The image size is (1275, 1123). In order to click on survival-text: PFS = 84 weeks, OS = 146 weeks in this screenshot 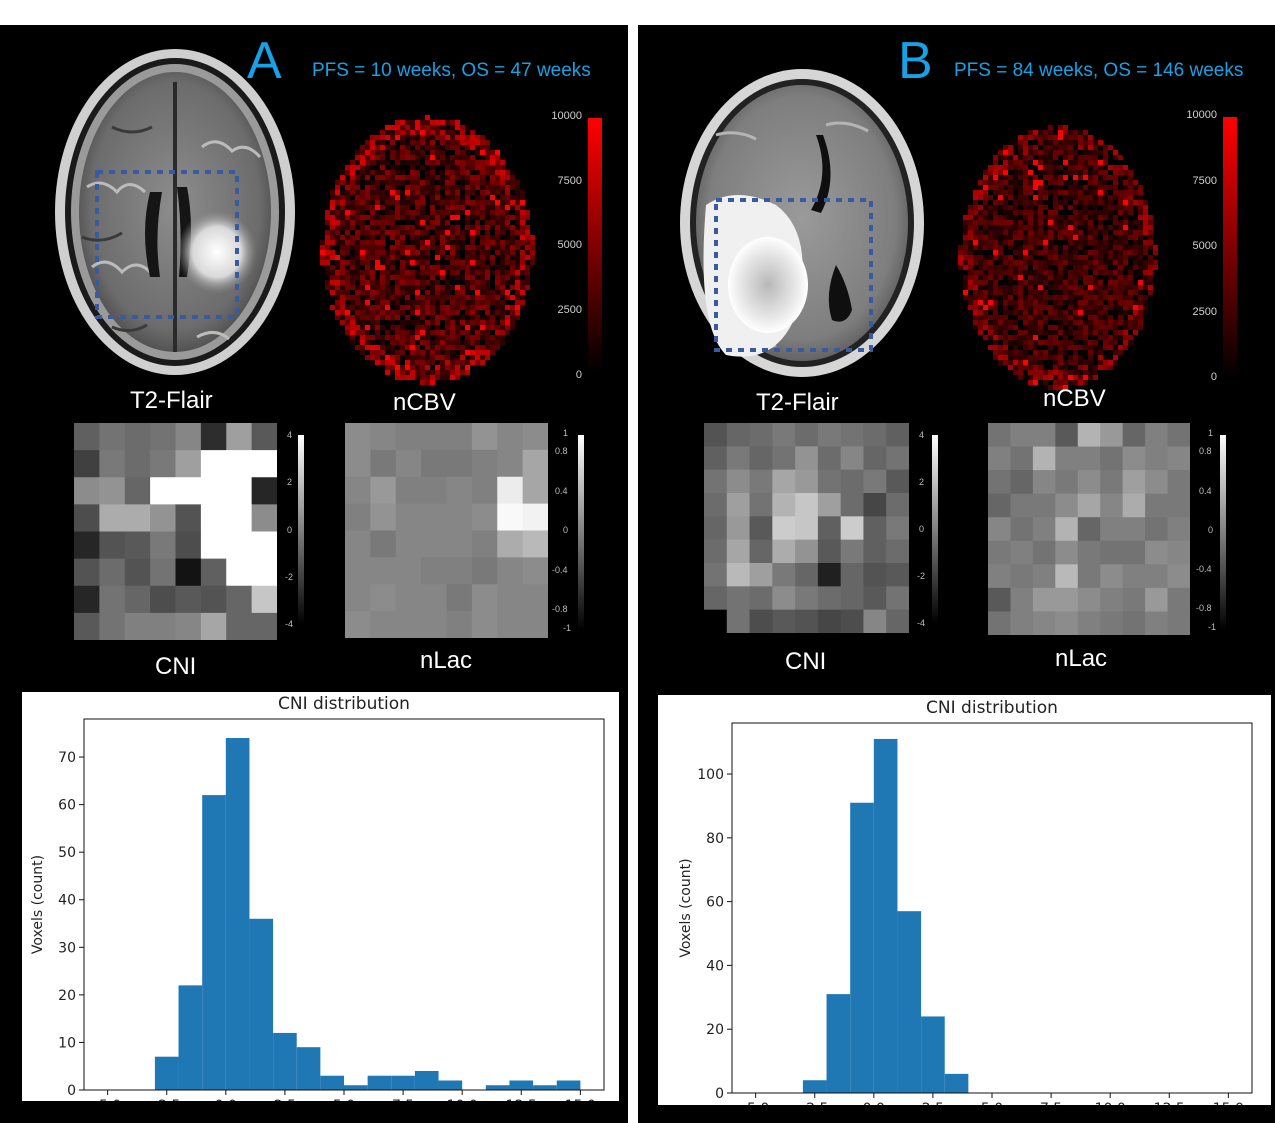, I will do `click(1099, 70)`.